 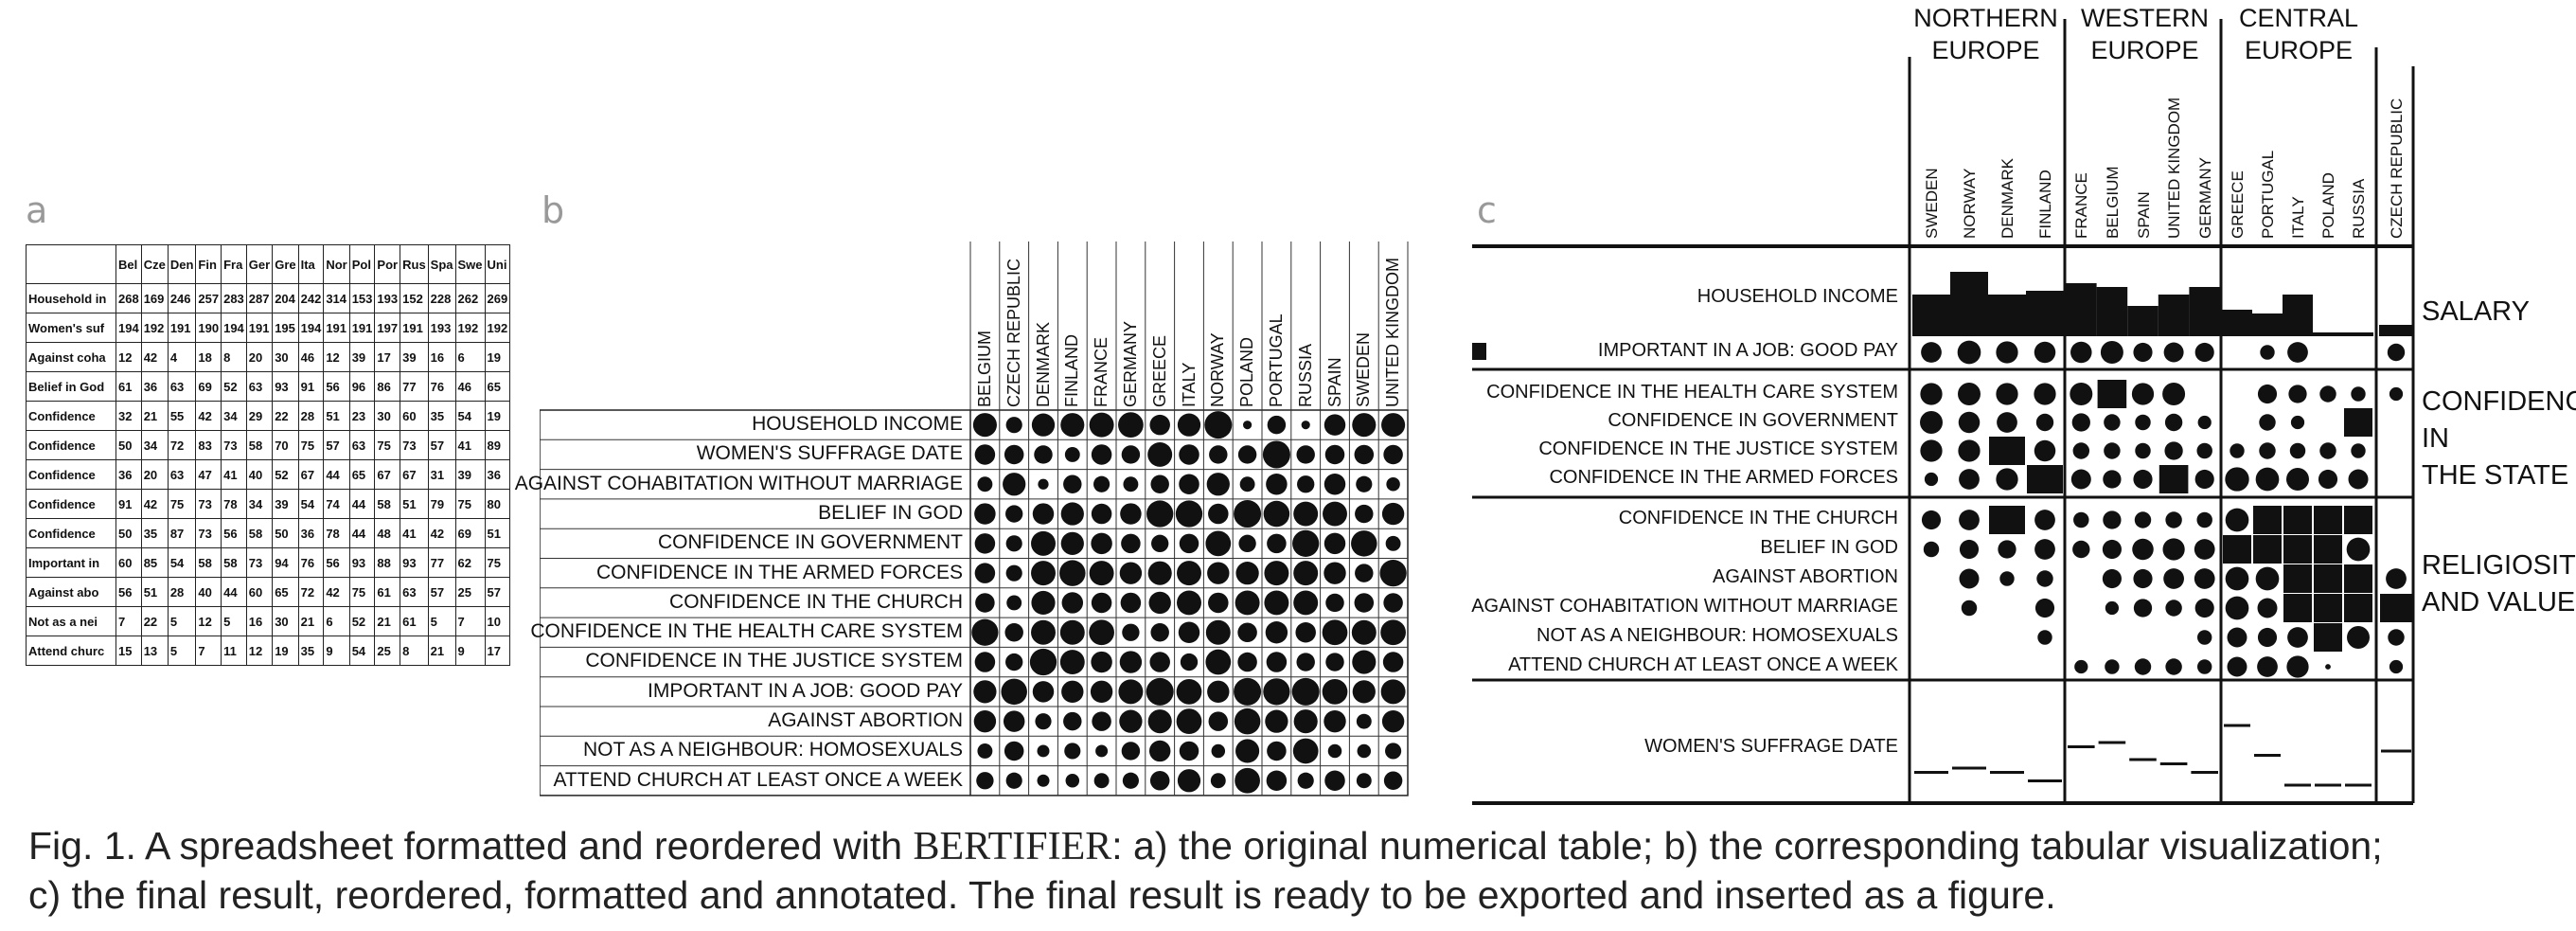 What do you see at coordinates (286, 562) in the screenshot?
I see `table-cell: 94` at bounding box center [286, 562].